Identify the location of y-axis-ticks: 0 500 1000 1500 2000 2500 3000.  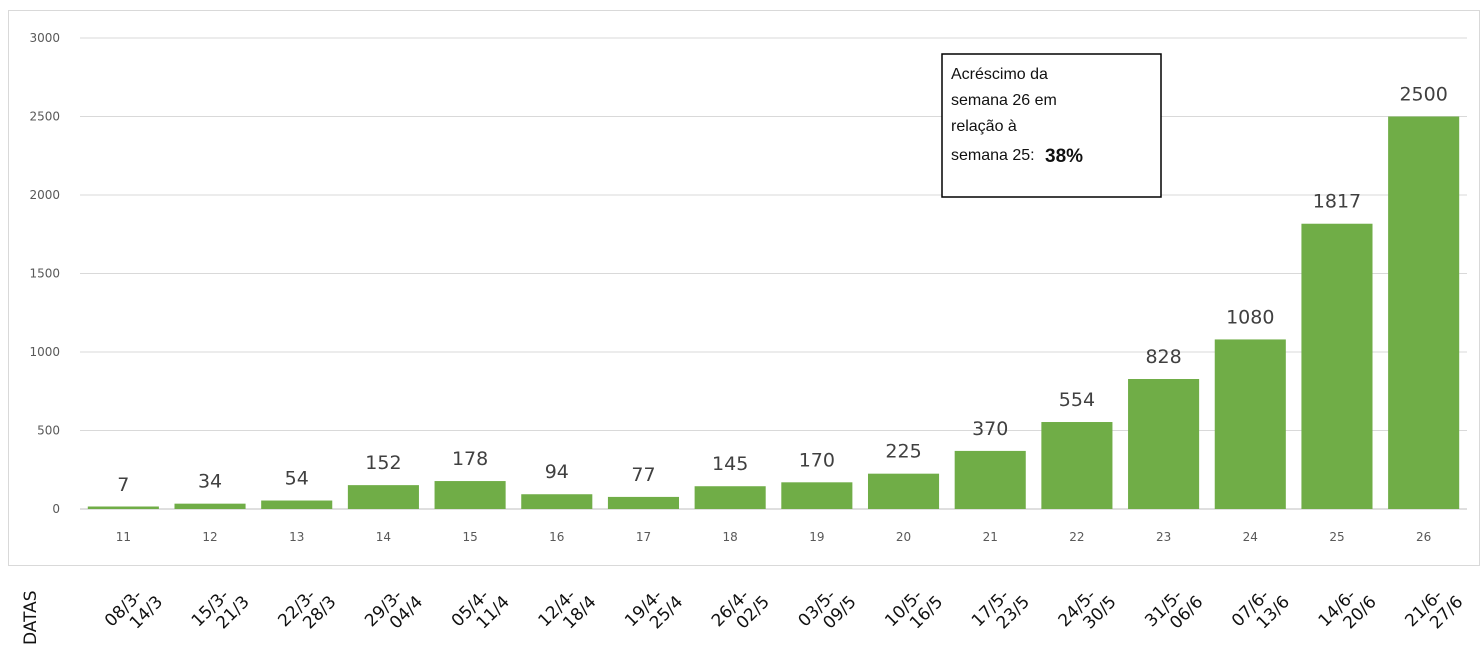
(44, 273).